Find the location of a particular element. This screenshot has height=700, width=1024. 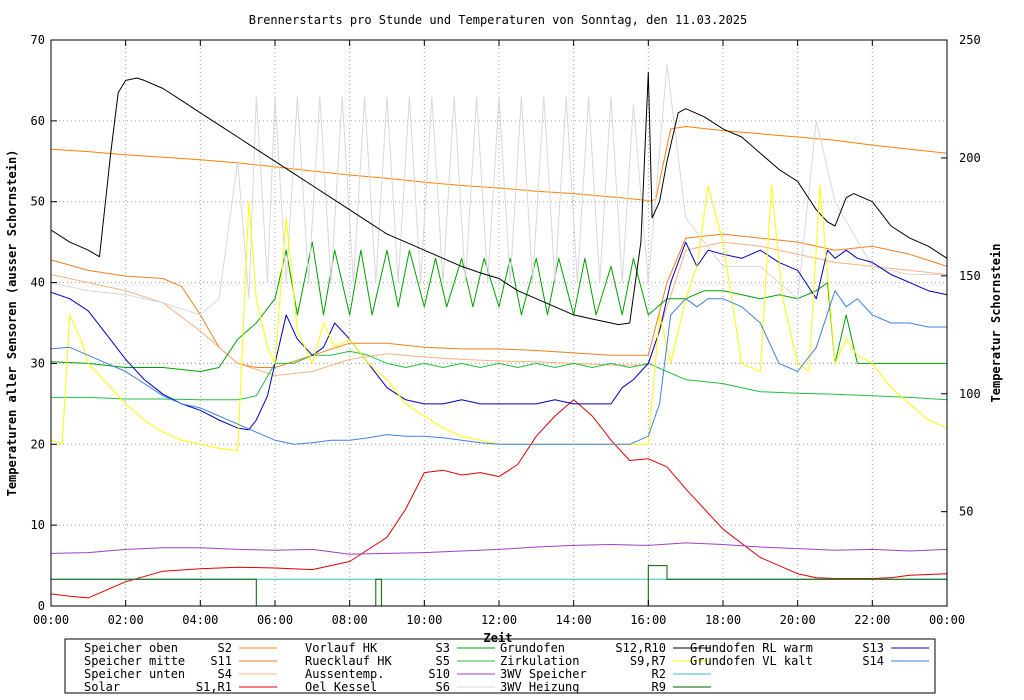

legend-sensor: S4 is located at coordinates (225, 674).